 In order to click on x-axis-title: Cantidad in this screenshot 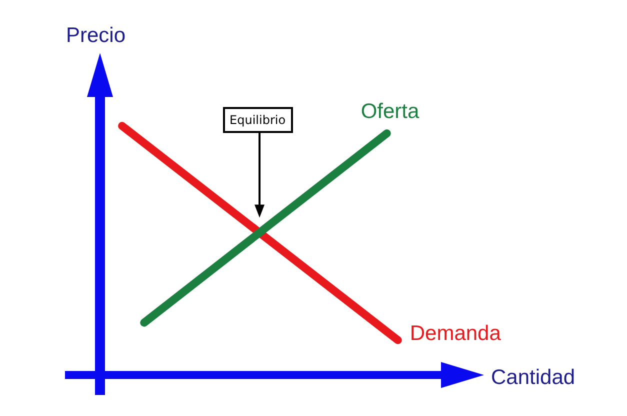, I will do `click(533, 377)`.